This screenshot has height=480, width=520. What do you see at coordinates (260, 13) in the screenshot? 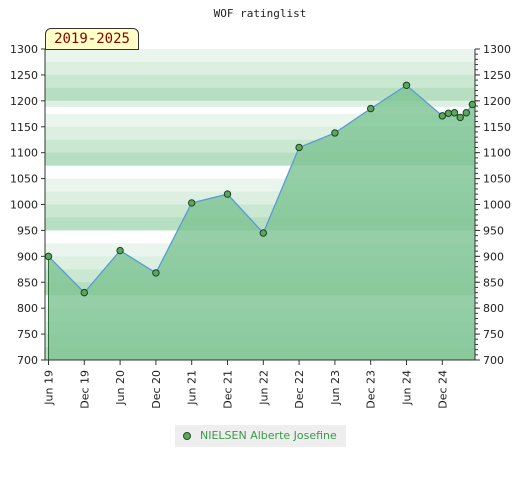
I see `chart-title: WOF ratinglist` at bounding box center [260, 13].